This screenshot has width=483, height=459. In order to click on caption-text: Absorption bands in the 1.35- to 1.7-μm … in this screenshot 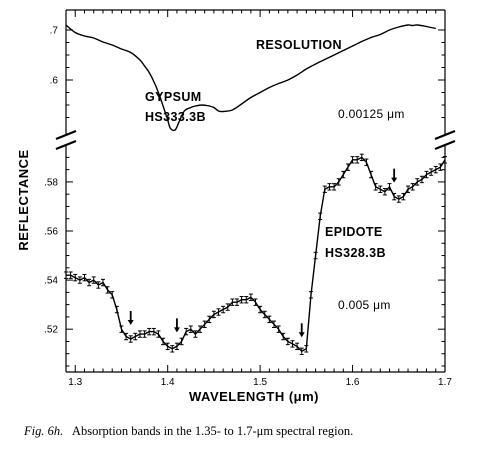, I will do `click(212, 431)`.